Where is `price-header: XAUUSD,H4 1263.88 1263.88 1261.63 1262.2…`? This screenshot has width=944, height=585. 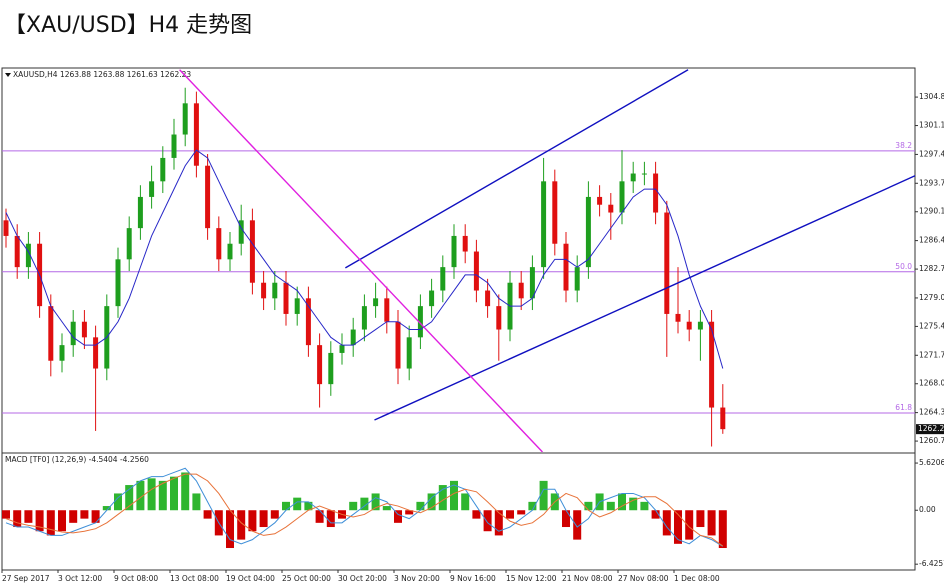 price-header: XAUUSD,H4 1263.88 1263.88 1261.63 1262.2… is located at coordinates (102, 74).